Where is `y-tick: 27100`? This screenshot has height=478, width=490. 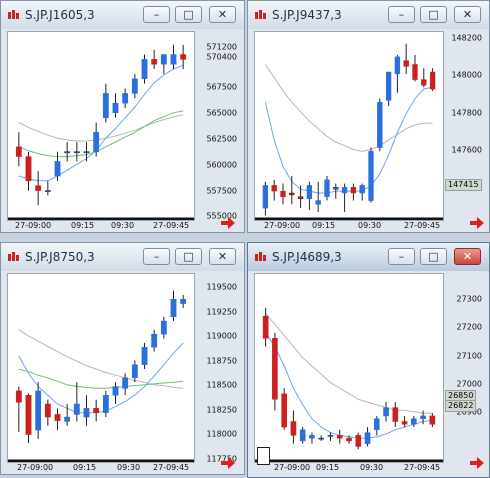 y-tick: 27100 is located at coordinates (469, 356).